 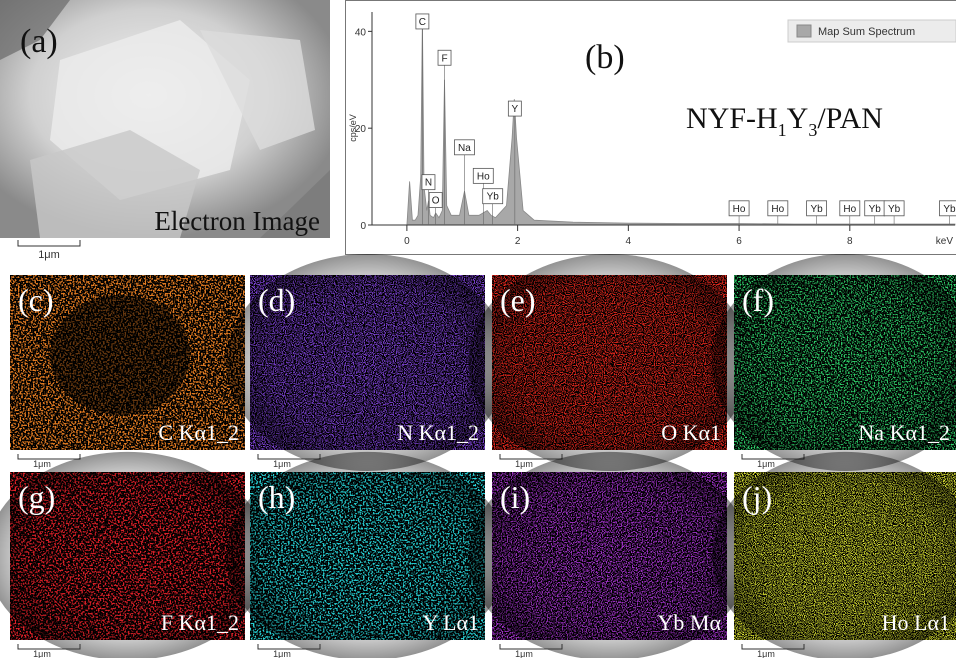 I want to click on x-tick-label: 8, so click(x=850, y=241).